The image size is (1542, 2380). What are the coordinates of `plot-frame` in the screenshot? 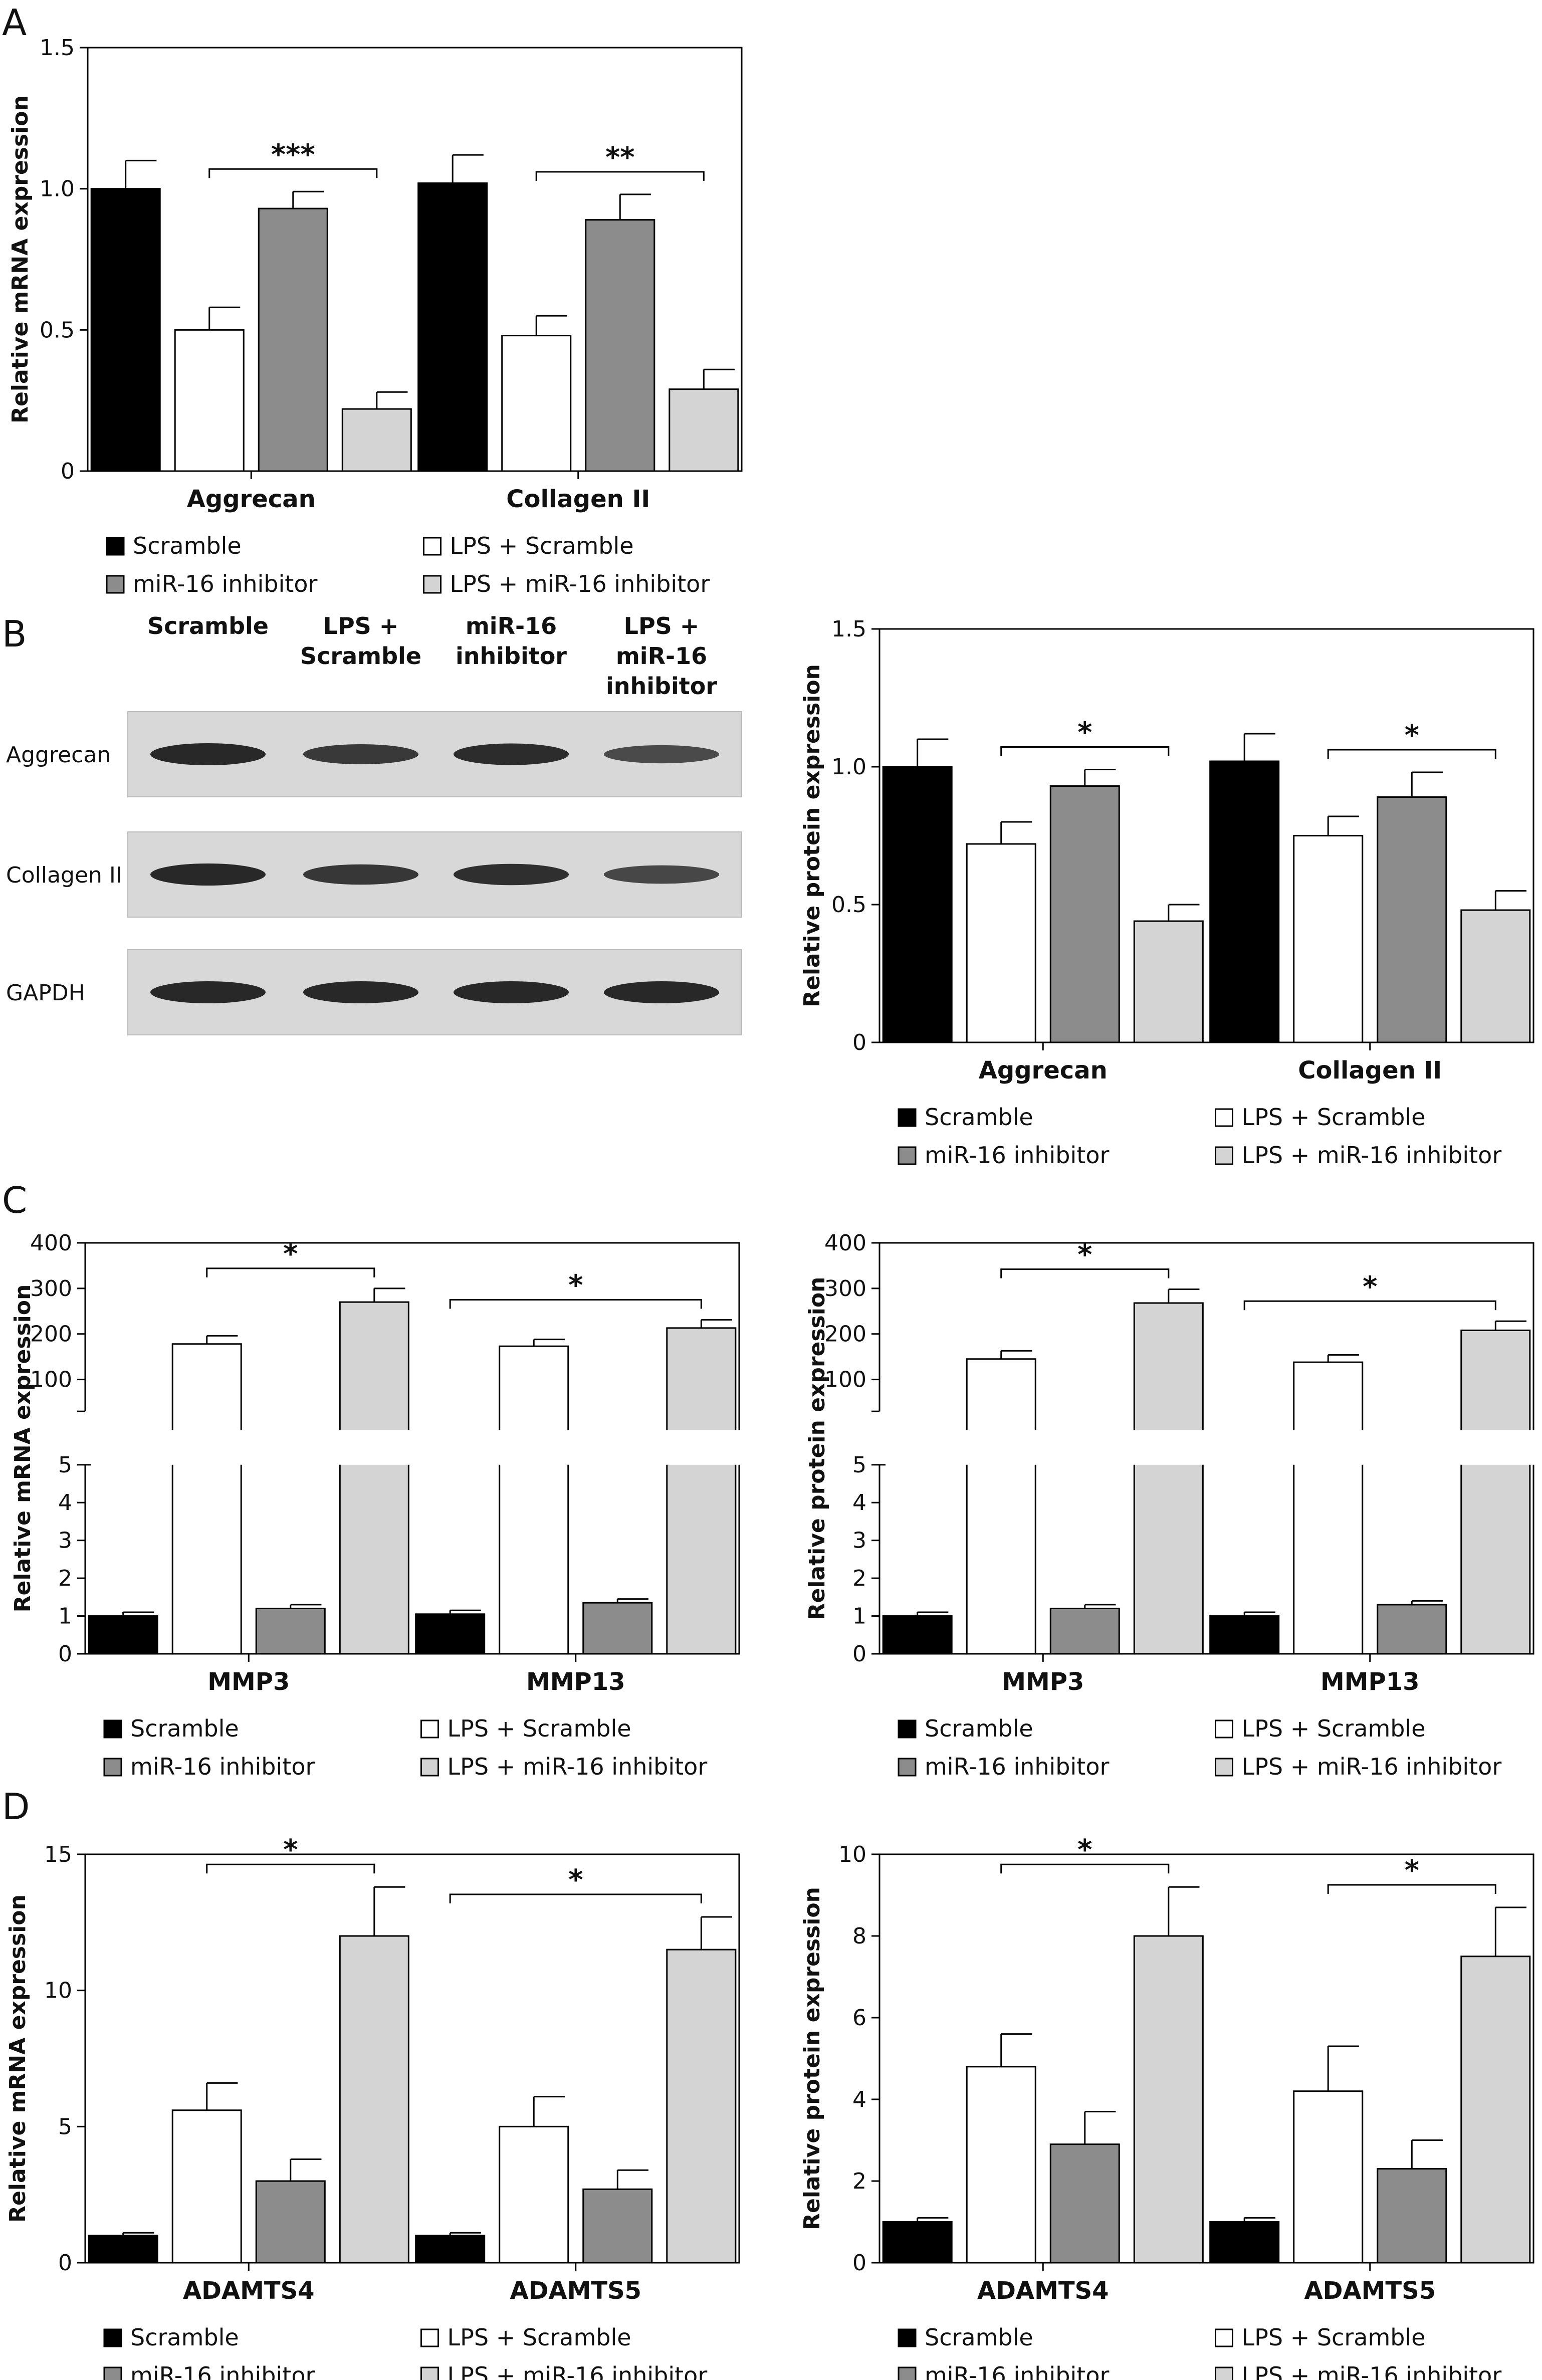 It's located at (412, 2059).